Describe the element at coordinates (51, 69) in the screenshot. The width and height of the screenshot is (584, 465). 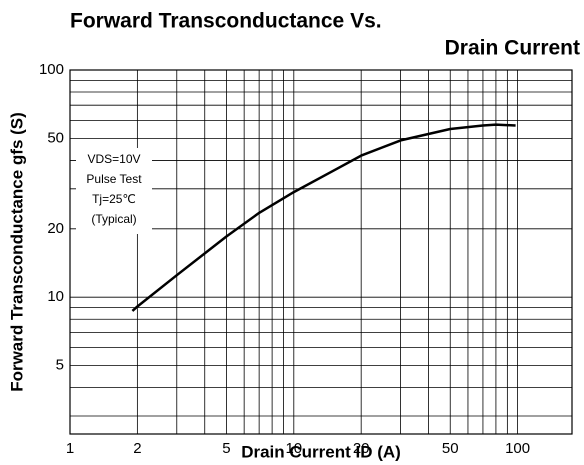
I see `y-tick-label: 100` at that location.